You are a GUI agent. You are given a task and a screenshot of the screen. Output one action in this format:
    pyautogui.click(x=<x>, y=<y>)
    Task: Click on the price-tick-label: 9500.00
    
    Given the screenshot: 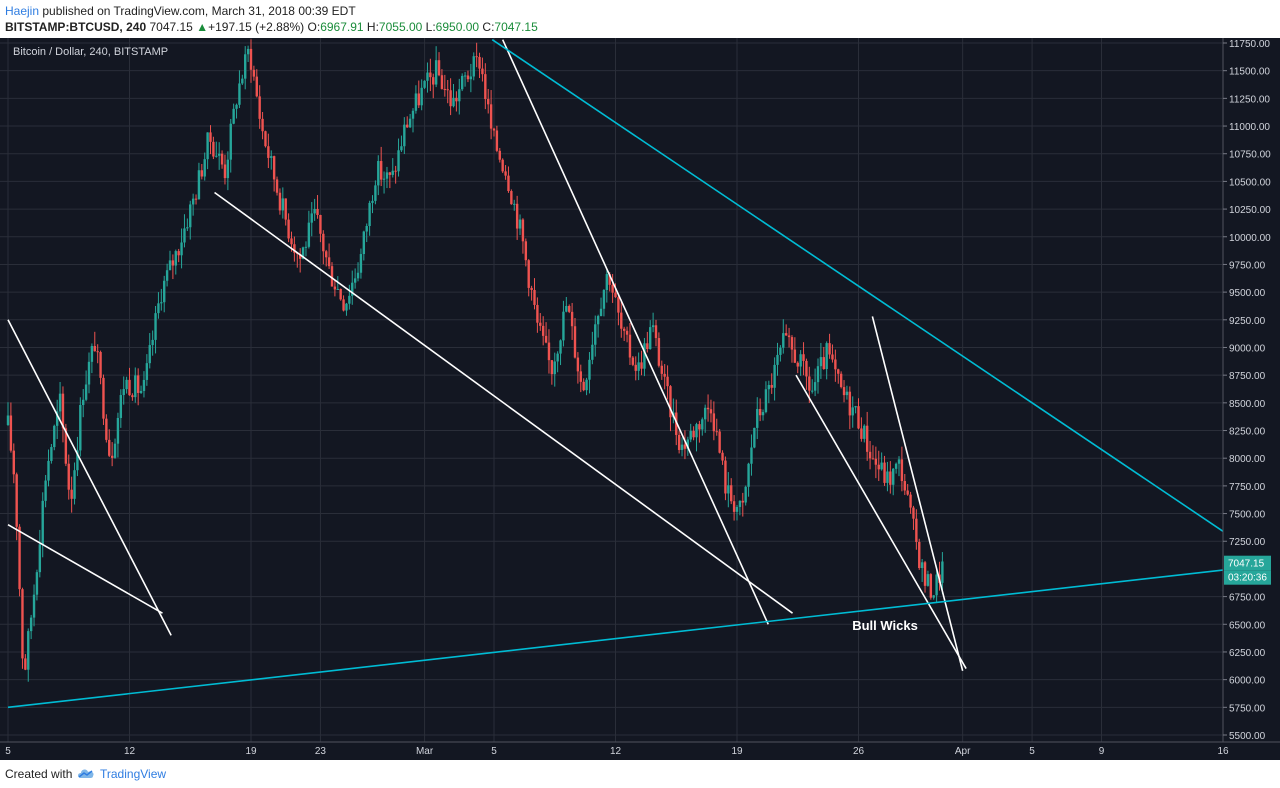 What is the action you would take?
    pyautogui.click(x=1247, y=293)
    